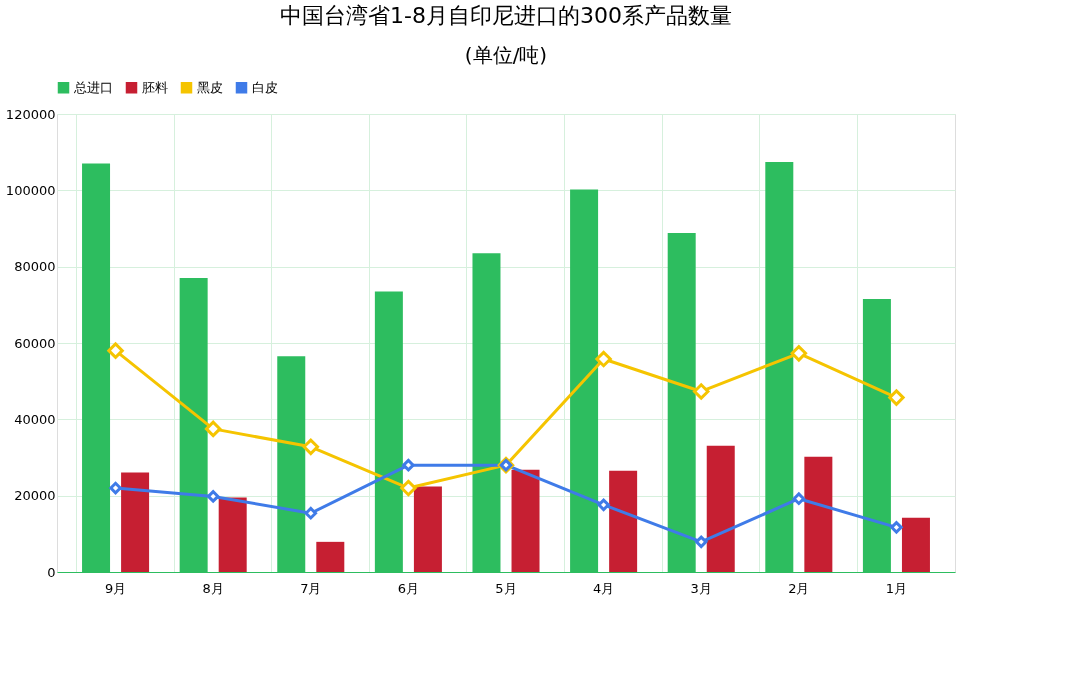  I want to click on x-tick-label: 4月, so click(603, 588).